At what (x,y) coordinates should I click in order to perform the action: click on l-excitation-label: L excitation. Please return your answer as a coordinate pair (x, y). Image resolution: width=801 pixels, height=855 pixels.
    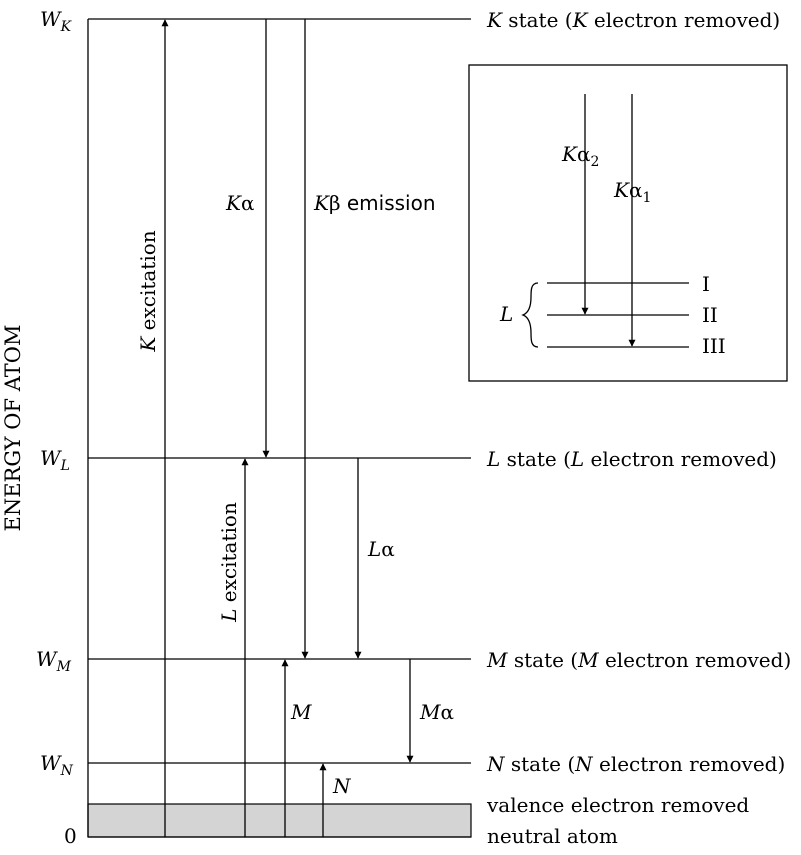
    Looking at the image, I should click on (229, 562).